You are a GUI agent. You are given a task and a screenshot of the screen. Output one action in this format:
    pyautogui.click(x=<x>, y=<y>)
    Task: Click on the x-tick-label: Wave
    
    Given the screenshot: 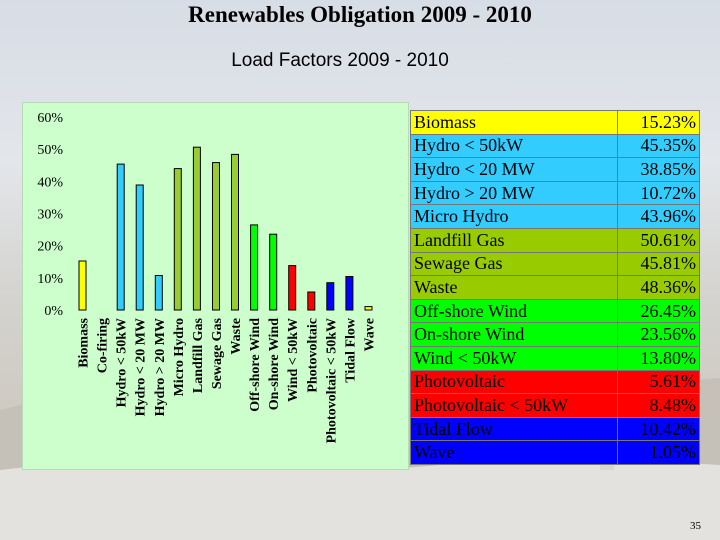 What is the action you would take?
    pyautogui.click(x=370, y=334)
    